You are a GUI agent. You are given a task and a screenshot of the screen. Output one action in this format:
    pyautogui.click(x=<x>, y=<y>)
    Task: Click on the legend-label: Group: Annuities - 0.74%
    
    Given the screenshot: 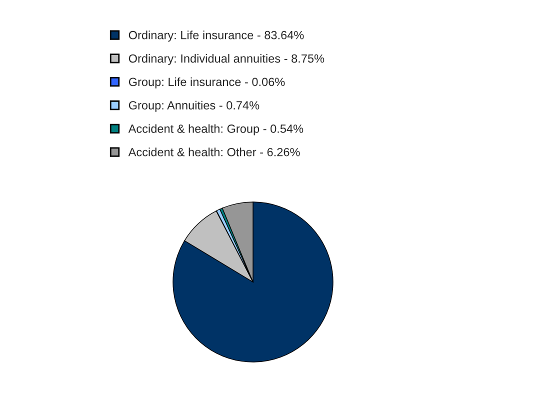 What is the action you would take?
    pyautogui.click(x=194, y=106)
    